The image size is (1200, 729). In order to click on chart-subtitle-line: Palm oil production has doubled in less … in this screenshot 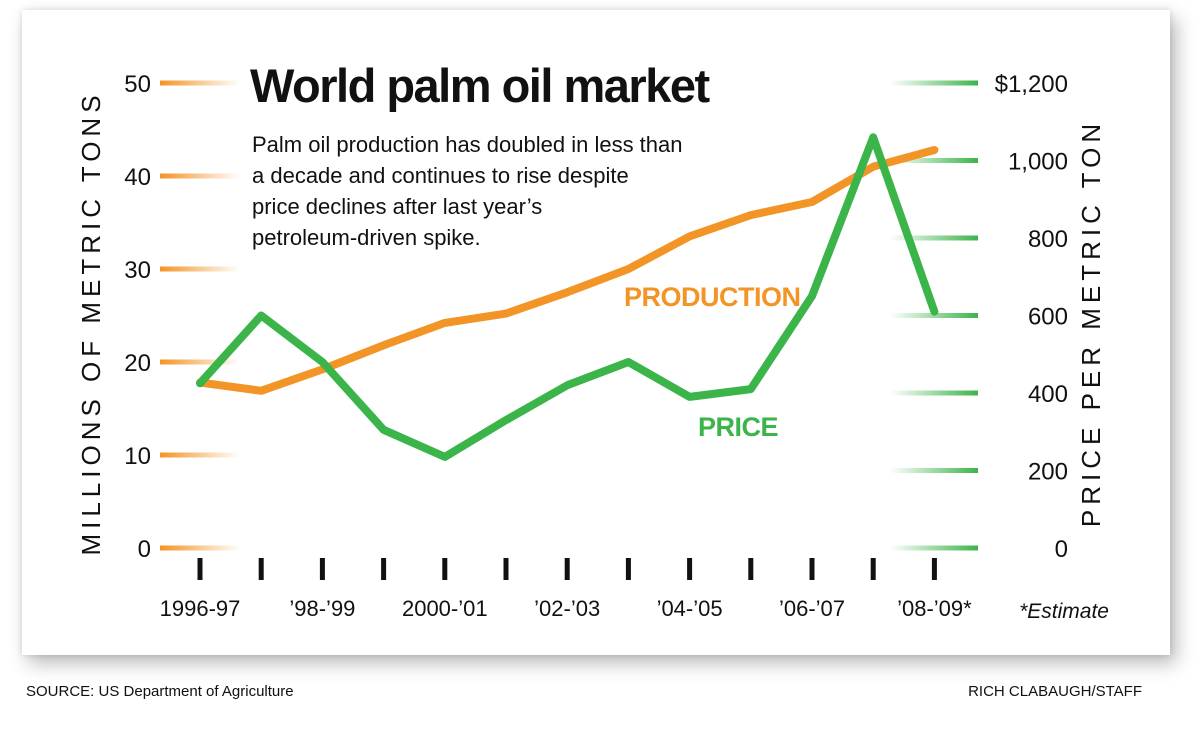, I will do `click(467, 144)`.